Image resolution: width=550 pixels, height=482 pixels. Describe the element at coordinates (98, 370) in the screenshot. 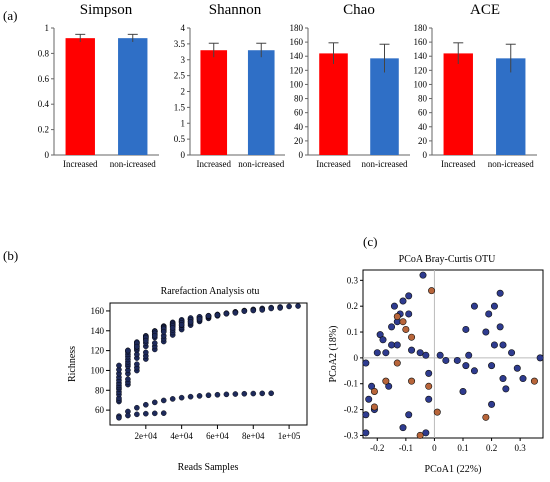

I see `rarefaction-y-tick-label: 100` at that location.